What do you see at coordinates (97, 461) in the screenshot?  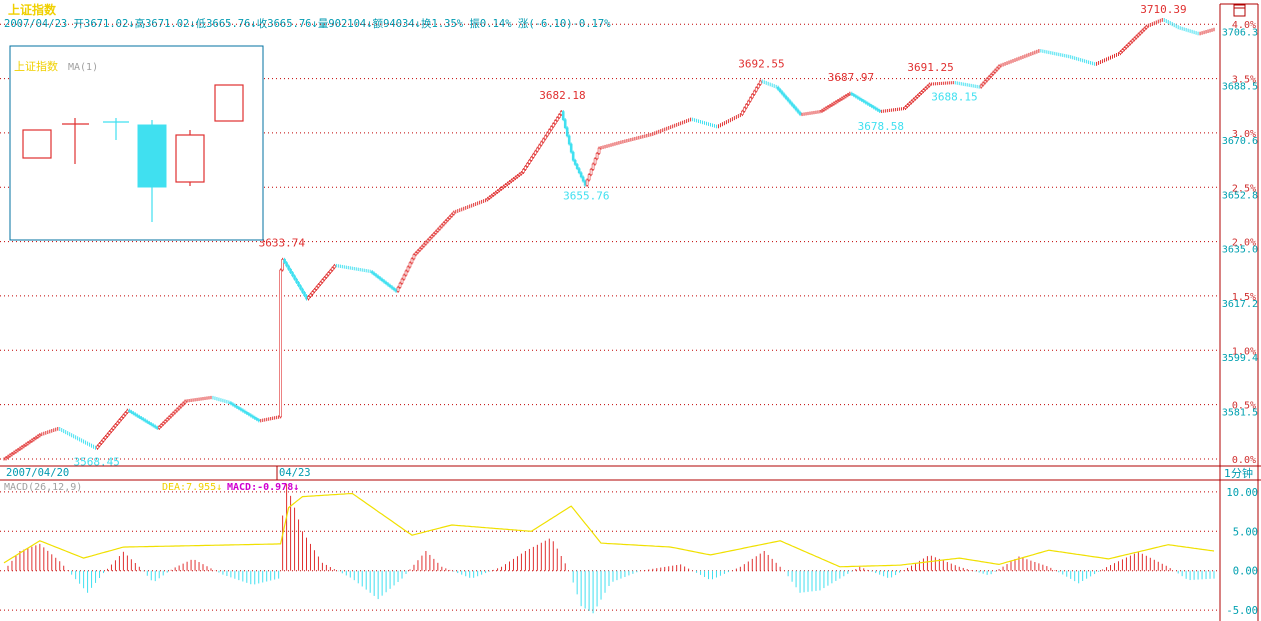 I see `extreme-label: 3568.45` at bounding box center [97, 461].